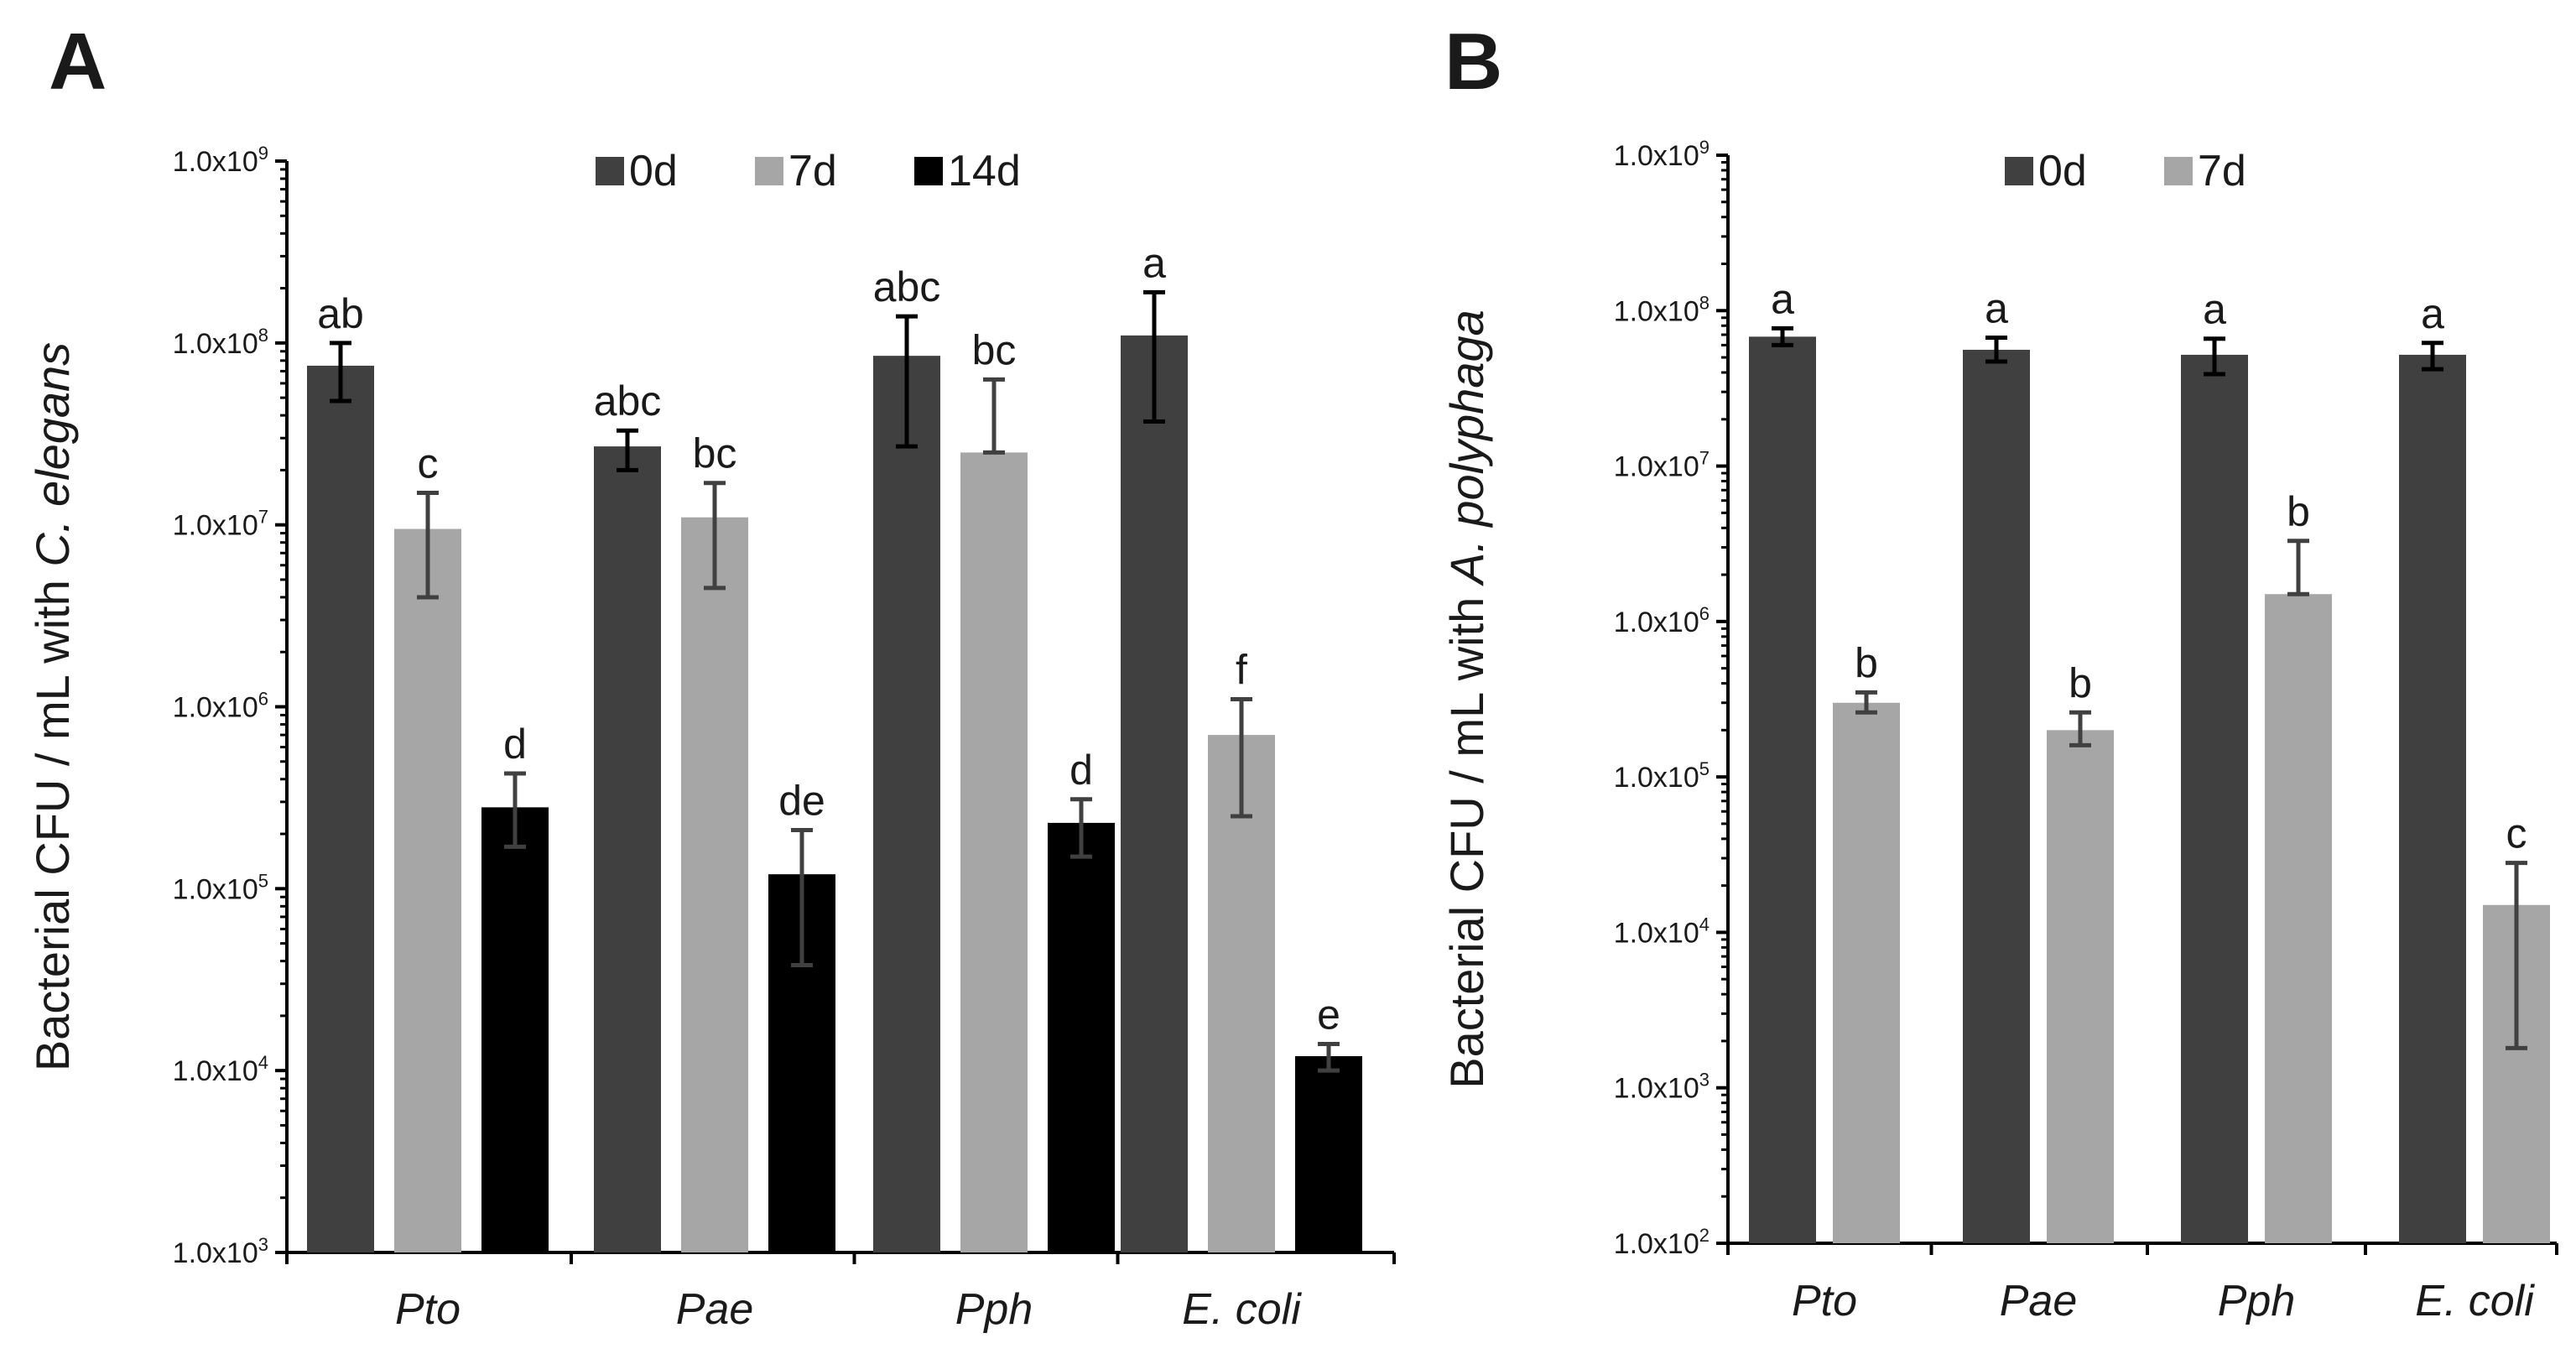 Image resolution: width=2576 pixels, height=1359 pixels. What do you see at coordinates (78, 62) in the screenshot?
I see `panel-a-letter: A` at bounding box center [78, 62].